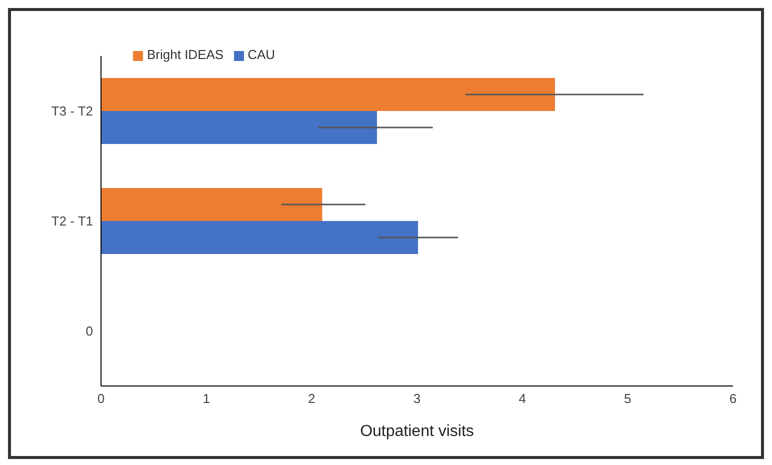 The image size is (772, 465). I want to click on x-tick-label: 0, so click(101, 398).